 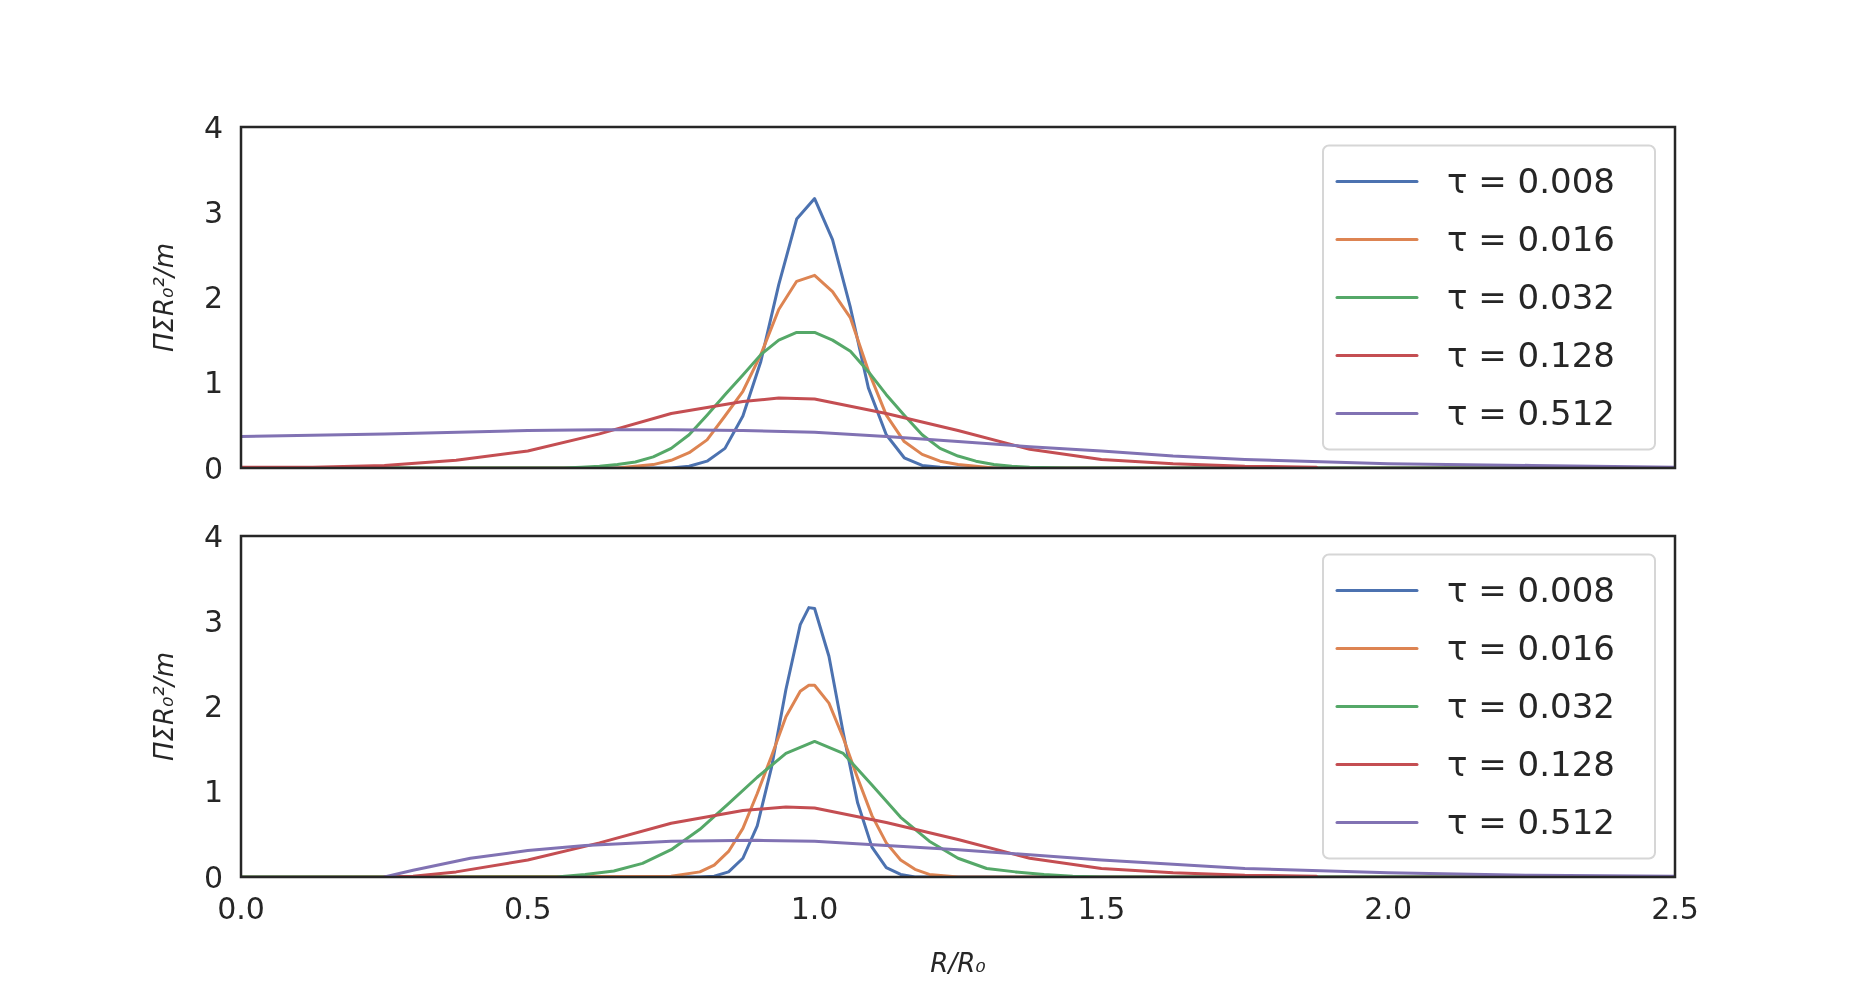 What do you see at coordinates (213, 468) in the screenshot?
I see `y-tick-label: 0` at bounding box center [213, 468].